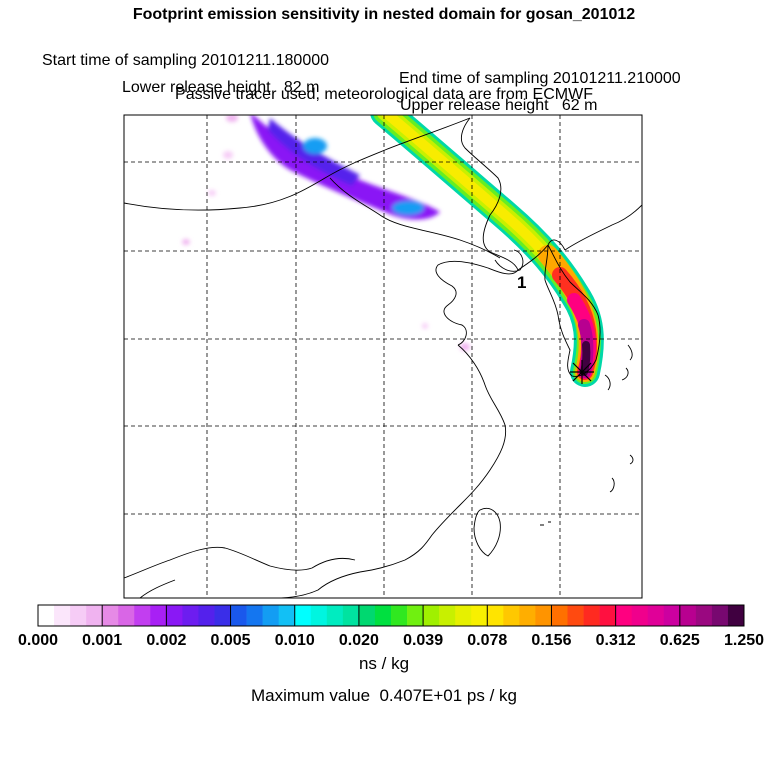 The image size is (768, 768). Describe the element at coordinates (384, 695) in the screenshot. I see `maximum-value-label: Maximum value 0.407E+01 ps / kg` at that location.